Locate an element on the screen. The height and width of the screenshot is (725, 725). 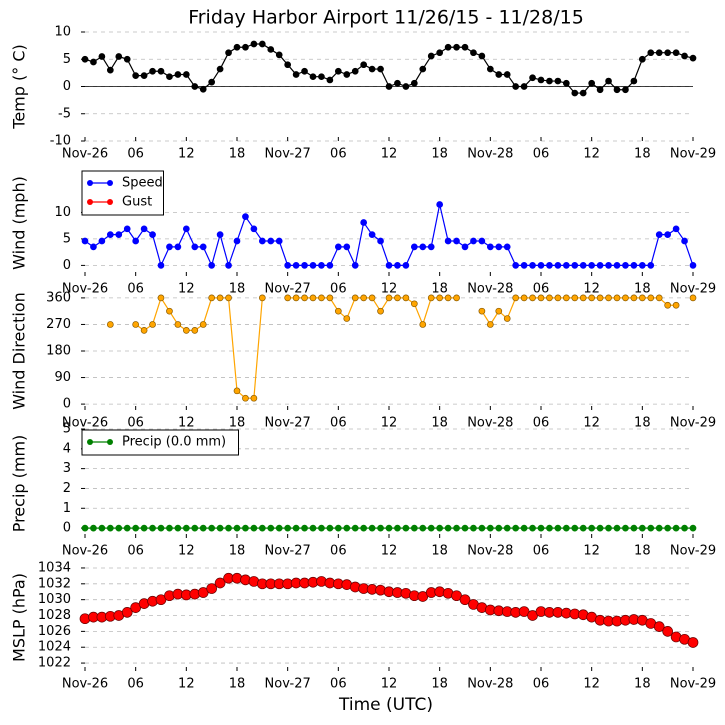
y-tick-label: 5 is located at coordinates (67, 429).